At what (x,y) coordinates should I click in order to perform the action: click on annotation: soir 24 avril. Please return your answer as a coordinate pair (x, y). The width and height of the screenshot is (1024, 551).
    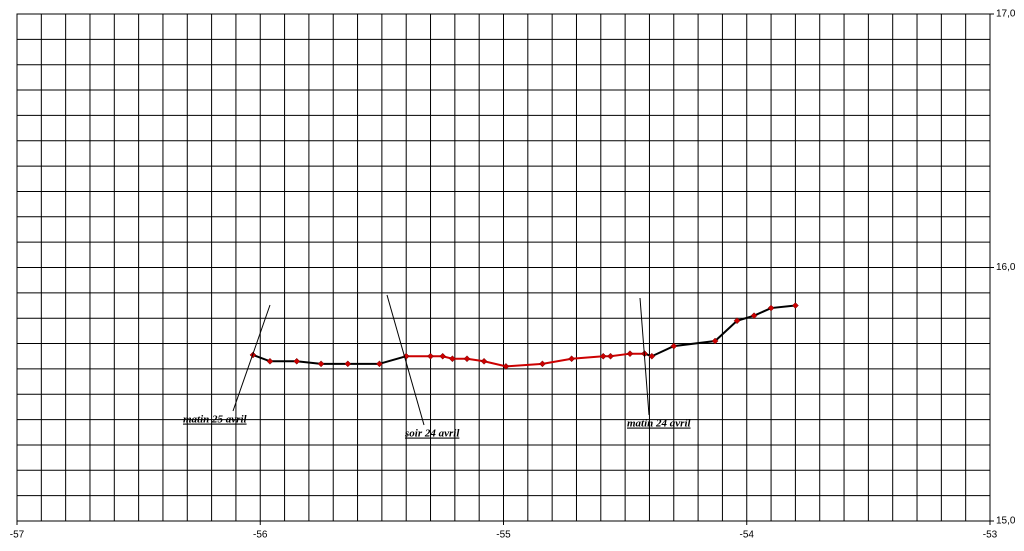
    Looking at the image, I should click on (432, 434).